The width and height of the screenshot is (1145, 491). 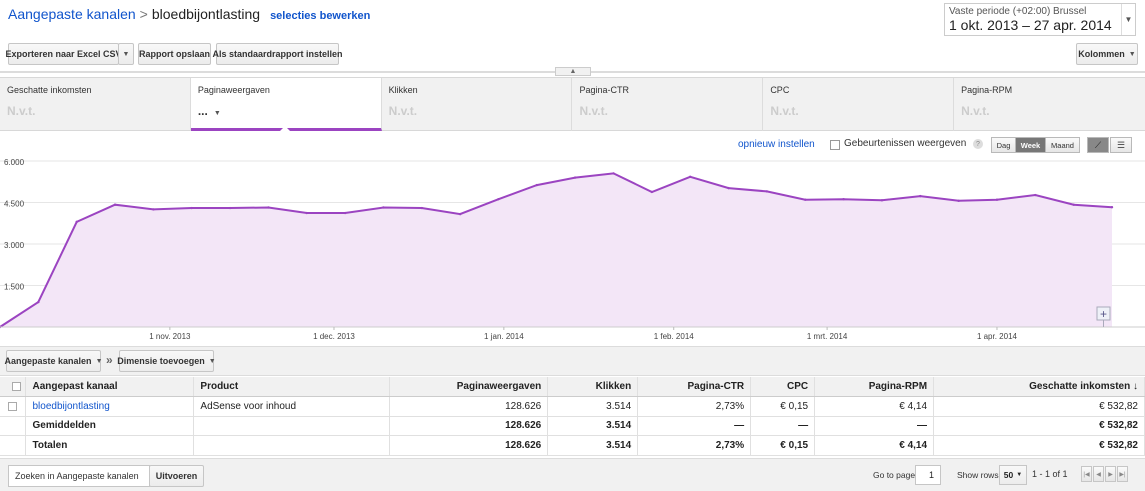 I want to click on average-pageviews: 128.626, so click(x=469, y=426).